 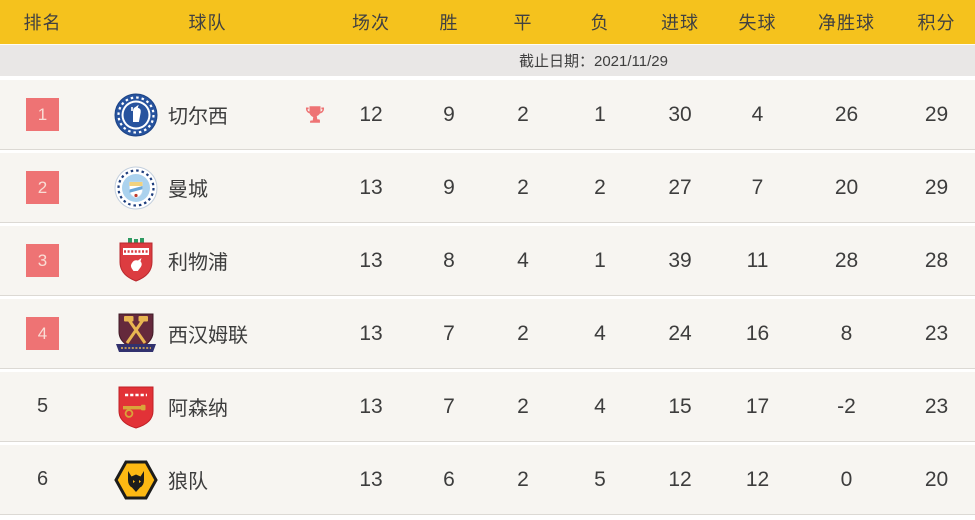 I want to click on table-row: 2 曼城 13 9 2 2 27 7 20 29, so click(x=487, y=188).